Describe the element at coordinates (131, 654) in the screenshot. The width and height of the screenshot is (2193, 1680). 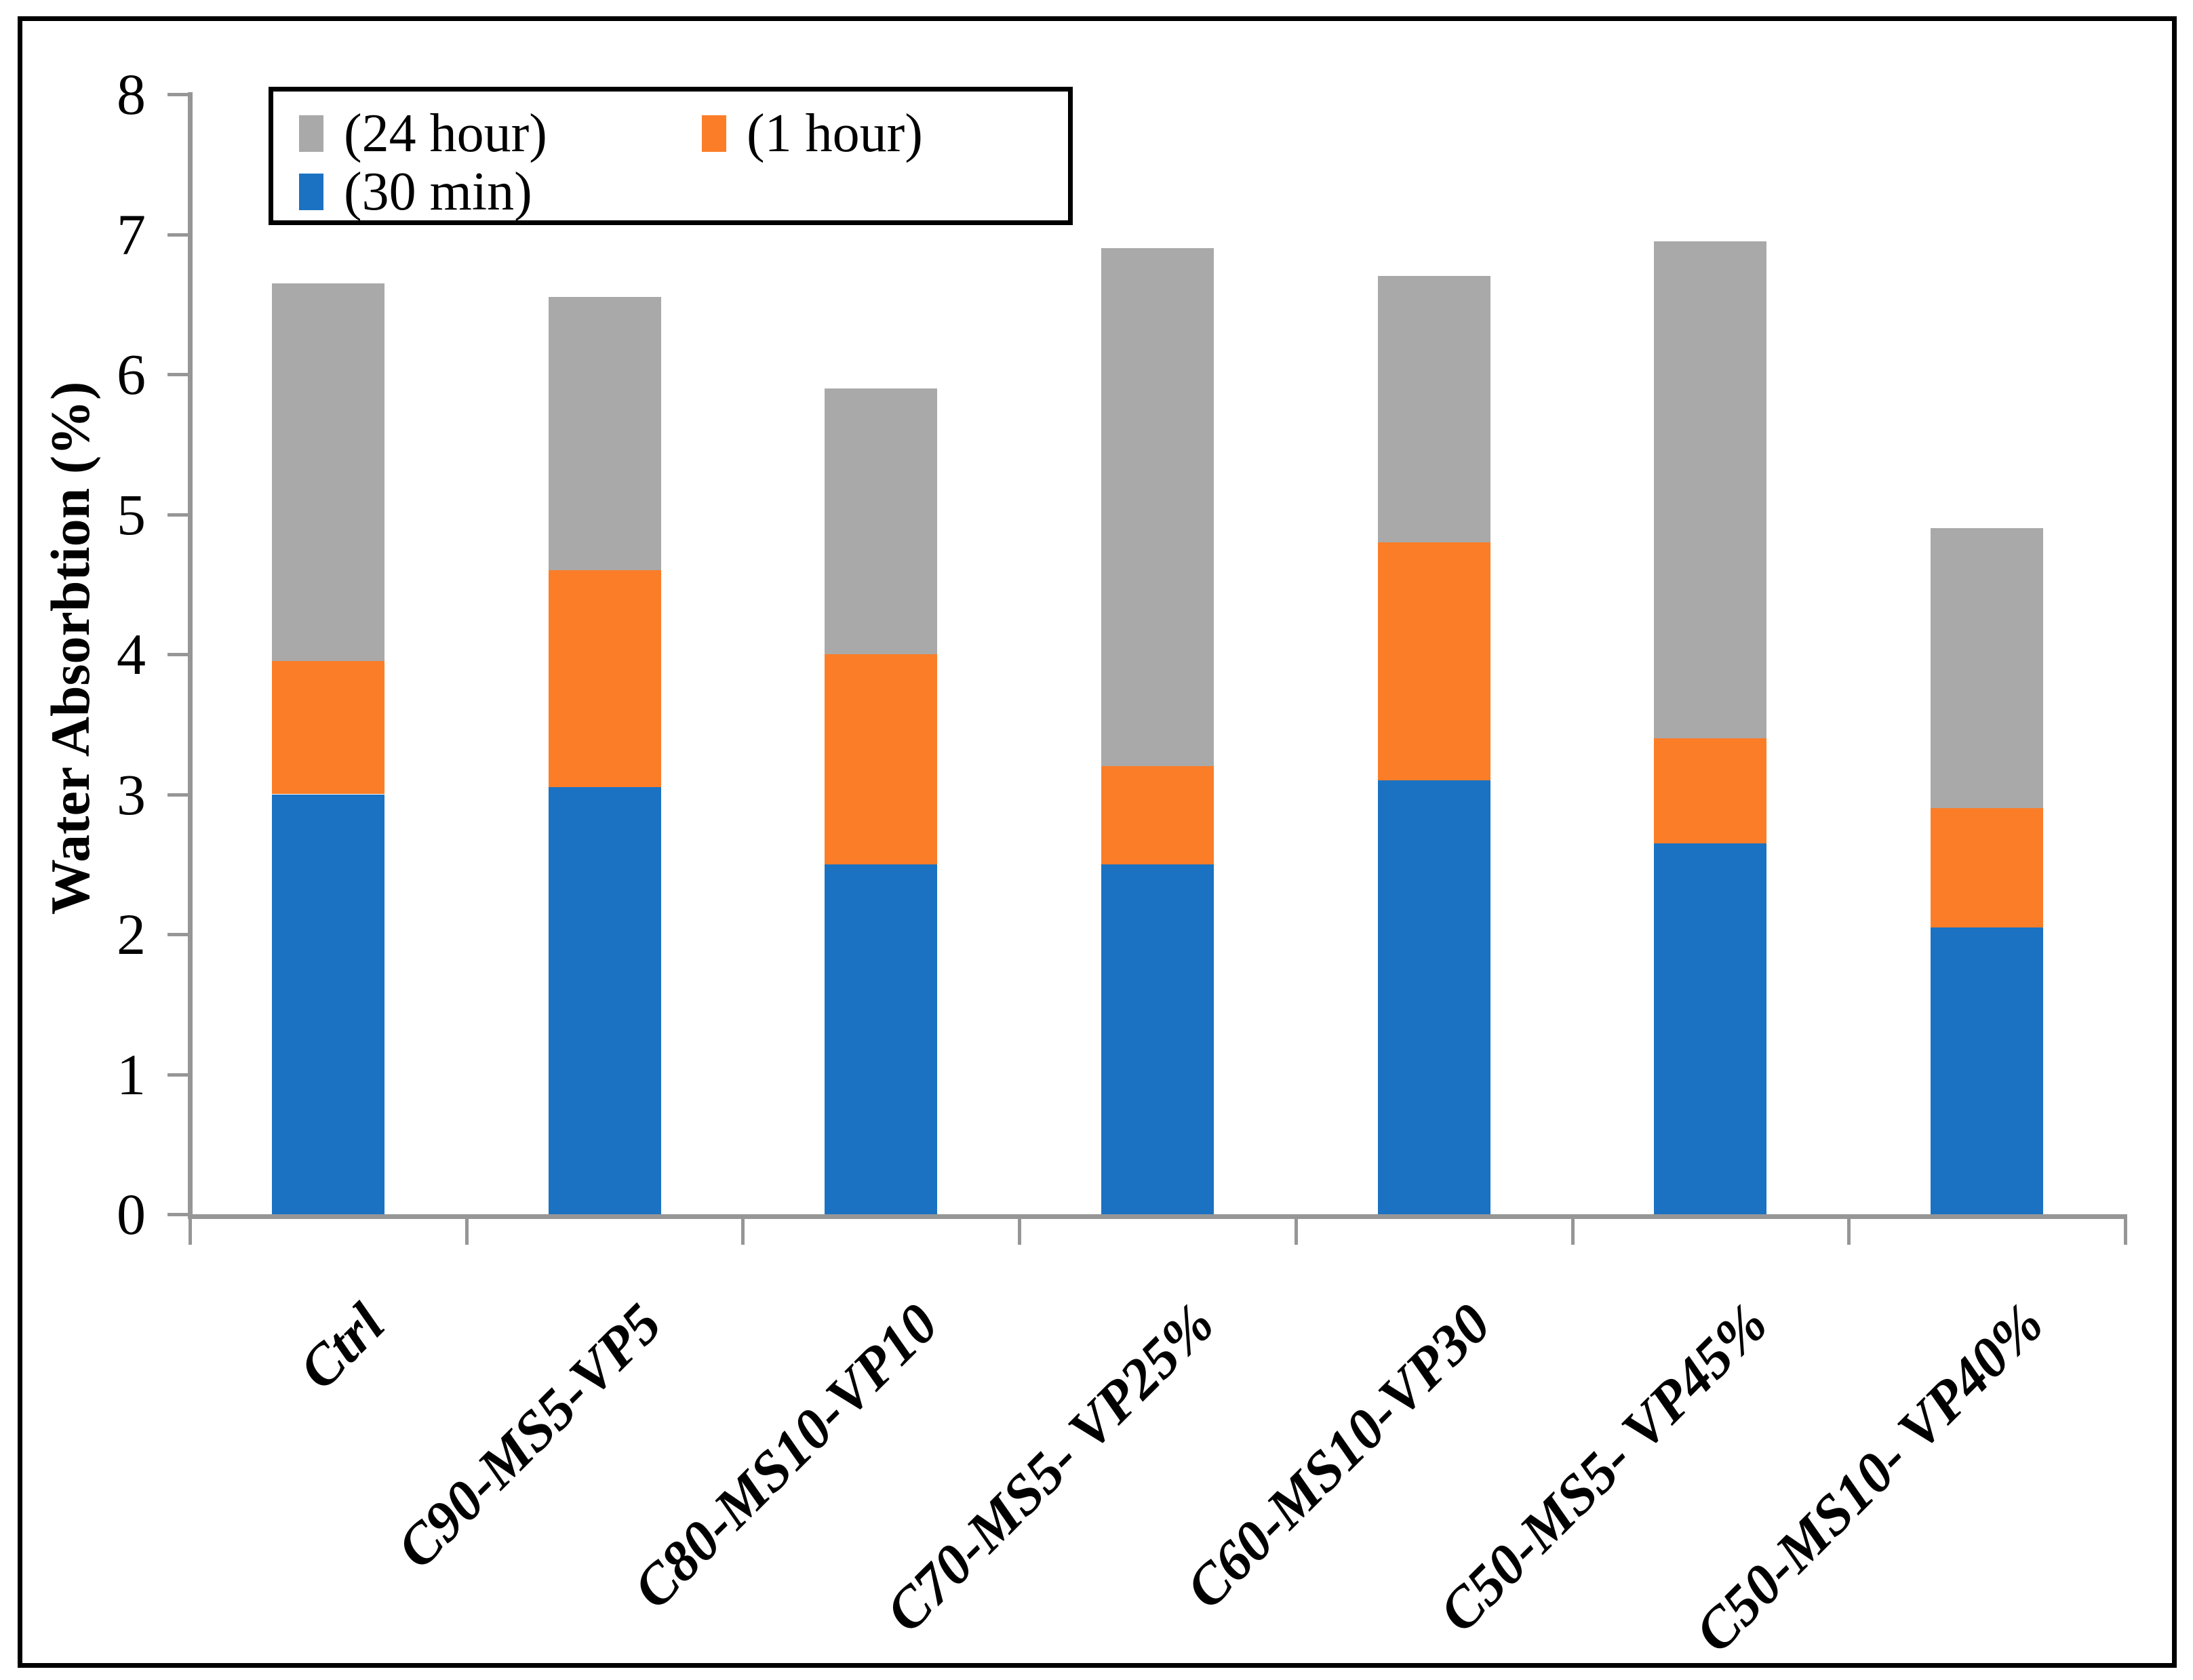
I see `y-tick-label: 4` at that location.